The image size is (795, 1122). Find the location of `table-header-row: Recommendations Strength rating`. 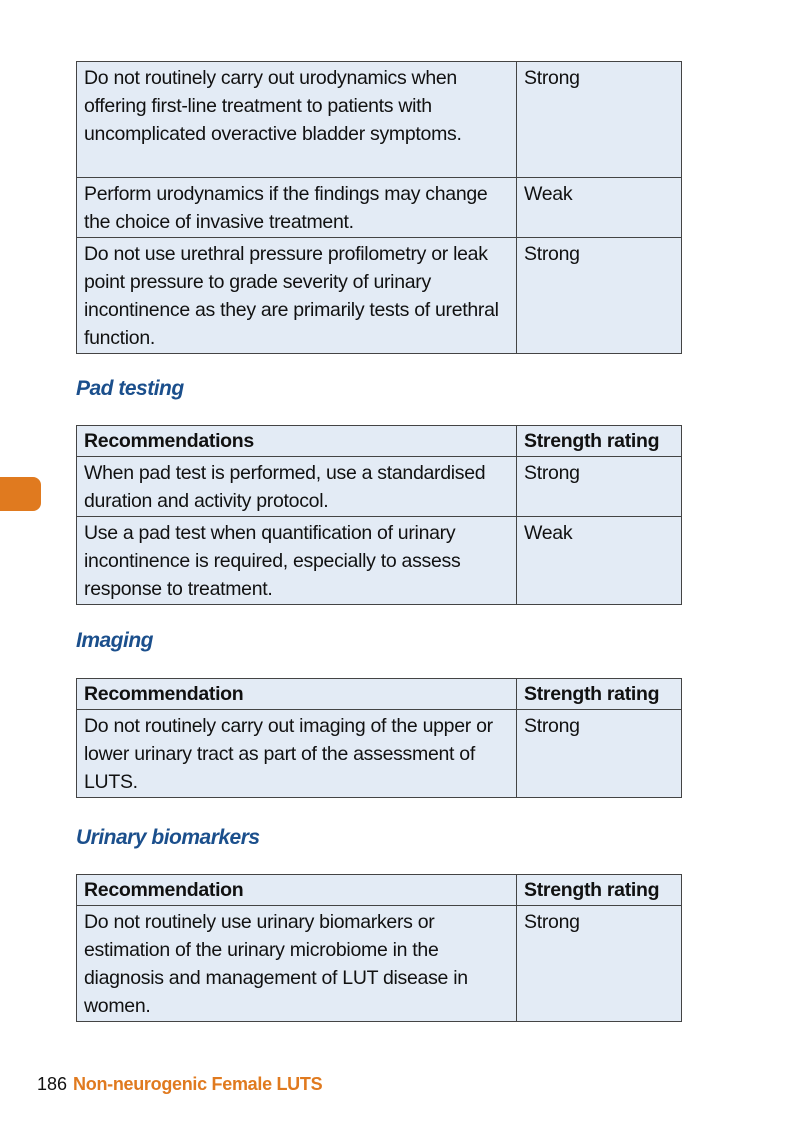

table-header-row: Recommendations Strength rating is located at coordinates (379, 441).